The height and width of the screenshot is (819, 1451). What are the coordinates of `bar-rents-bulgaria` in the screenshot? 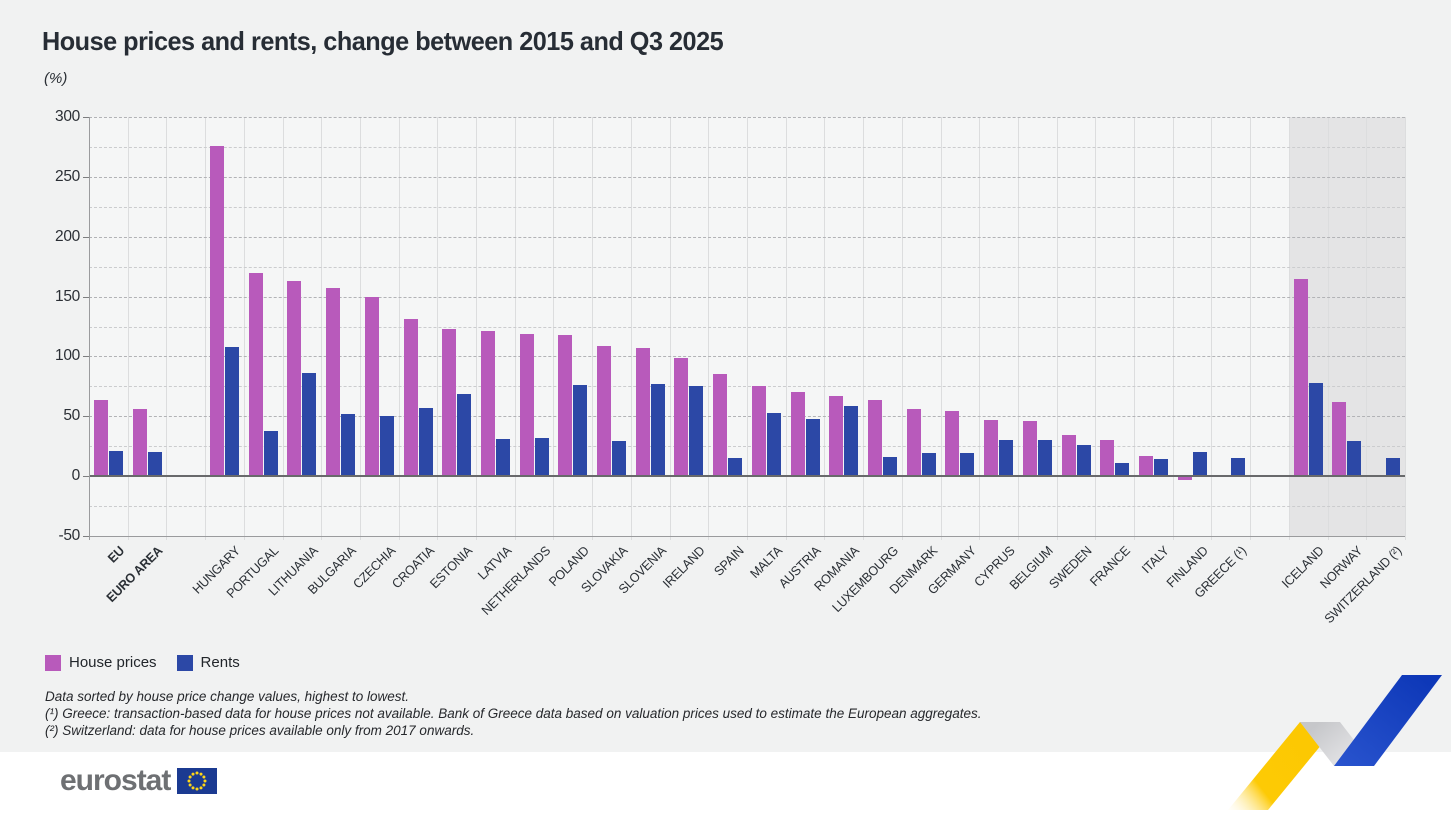 It's located at (348, 445).